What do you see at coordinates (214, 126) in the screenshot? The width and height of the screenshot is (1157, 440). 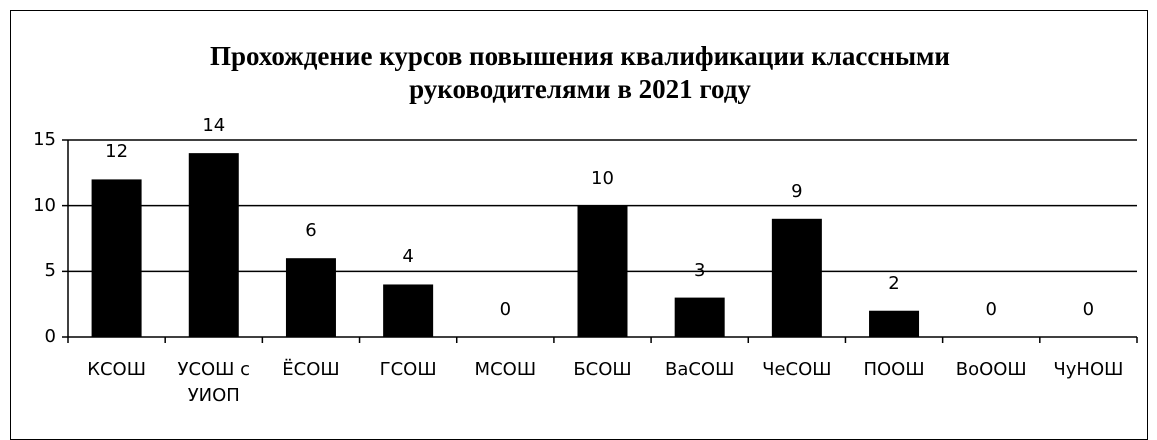 I see `data-label: 14` at bounding box center [214, 126].